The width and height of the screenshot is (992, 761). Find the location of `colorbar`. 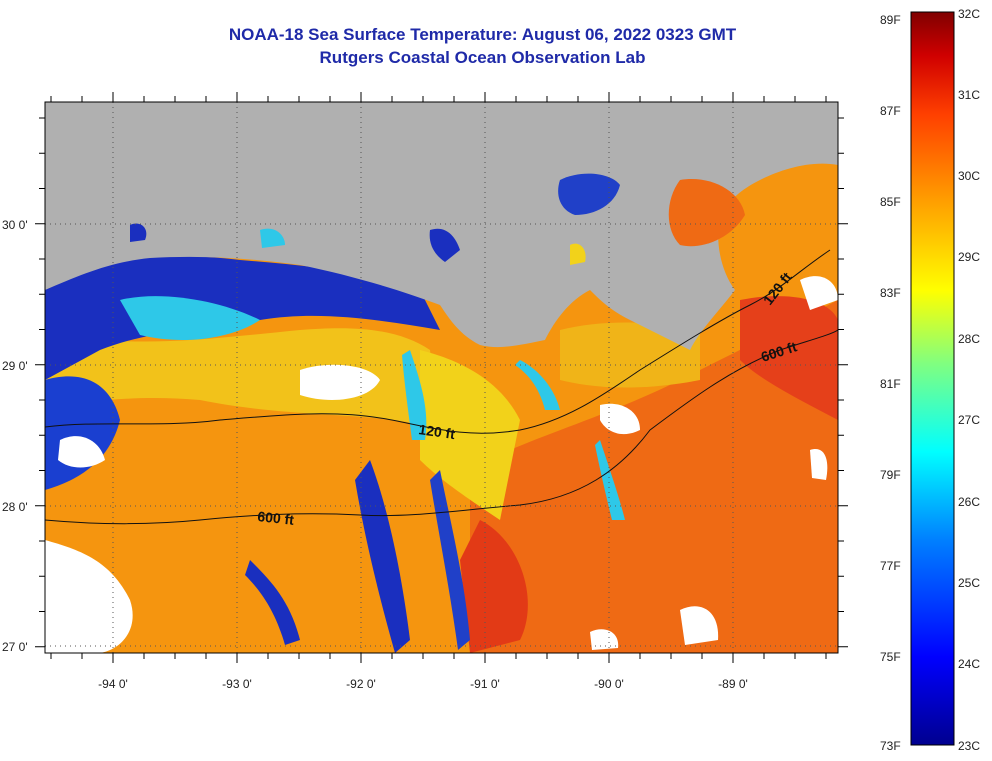

colorbar is located at coordinates (932, 378).